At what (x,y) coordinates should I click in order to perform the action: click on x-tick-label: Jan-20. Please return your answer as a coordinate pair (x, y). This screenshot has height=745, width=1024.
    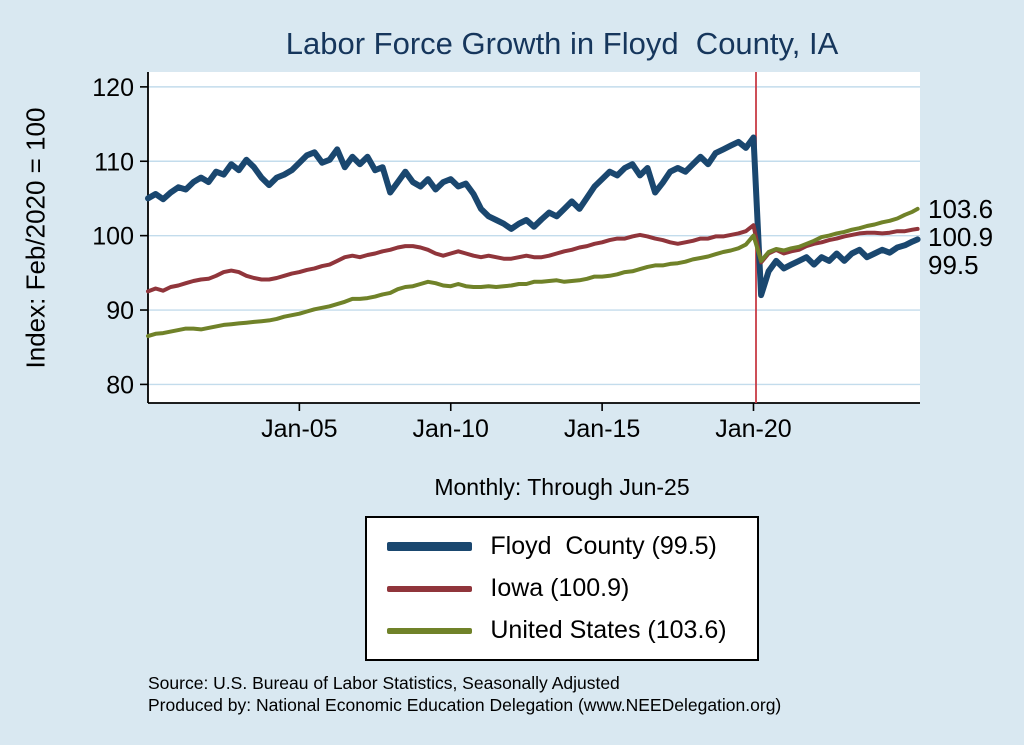
    Looking at the image, I should click on (753, 429).